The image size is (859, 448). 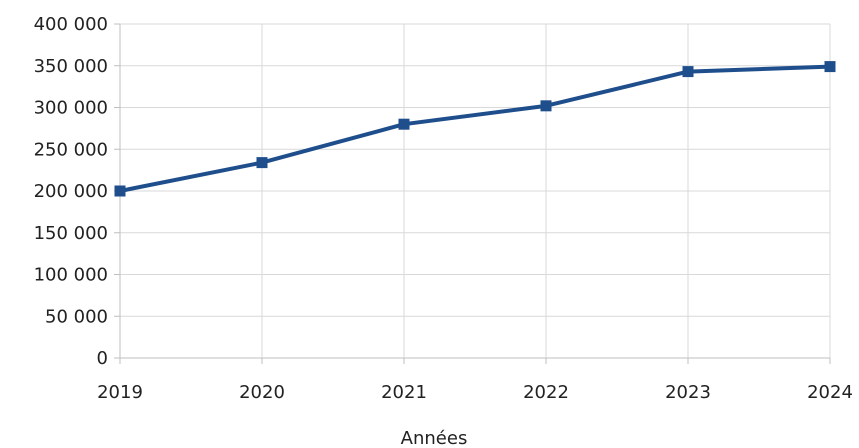 What do you see at coordinates (830, 392) in the screenshot?
I see `x-tick-label: 2024` at bounding box center [830, 392].